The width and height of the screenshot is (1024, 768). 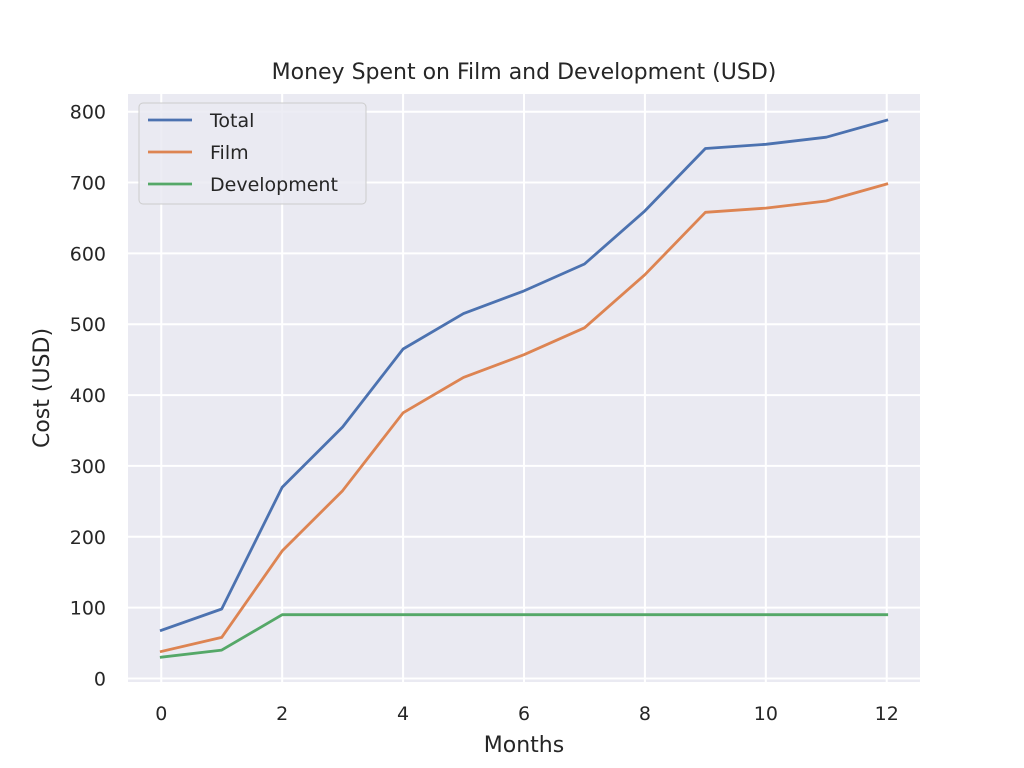 What do you see at coordinates (645, 714) in the screenshot?
I see `x-tick-label: 8` at bounding box center [645, 714].